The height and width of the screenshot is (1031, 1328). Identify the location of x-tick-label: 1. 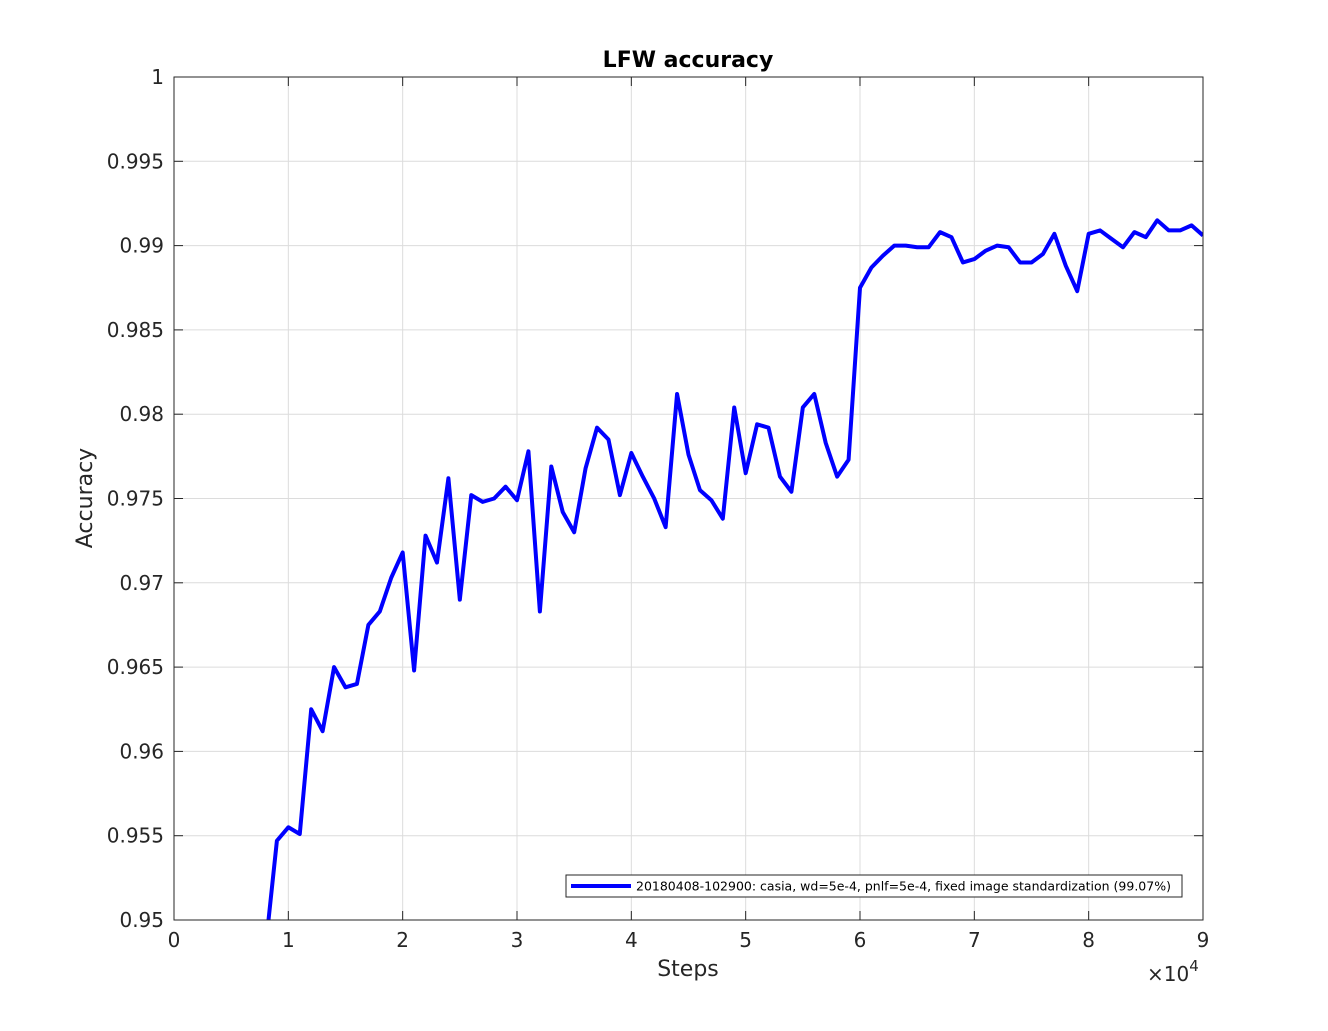
(288, 940).